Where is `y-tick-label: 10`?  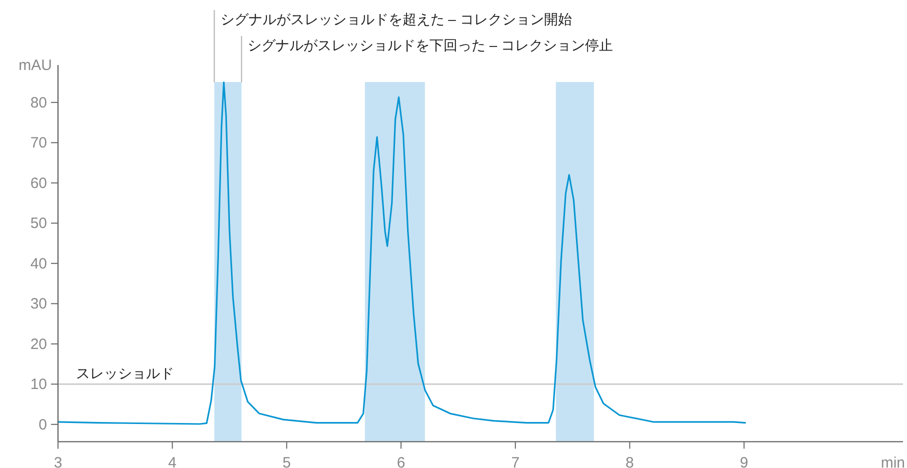 y-tick-label: 10 is located at coordinates (38, 385).